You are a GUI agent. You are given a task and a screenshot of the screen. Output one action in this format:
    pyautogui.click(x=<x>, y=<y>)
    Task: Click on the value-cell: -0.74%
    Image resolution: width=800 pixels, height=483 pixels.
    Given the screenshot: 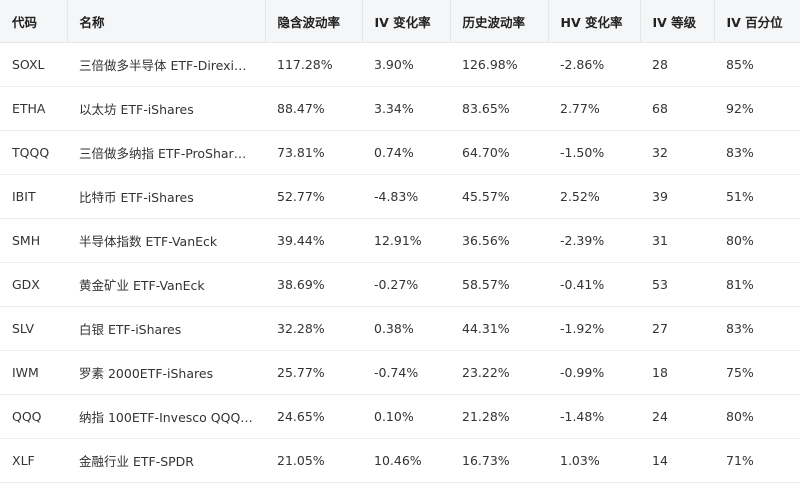 What is the action you would take?
    pyautogui.click(x=406, y=372)
    